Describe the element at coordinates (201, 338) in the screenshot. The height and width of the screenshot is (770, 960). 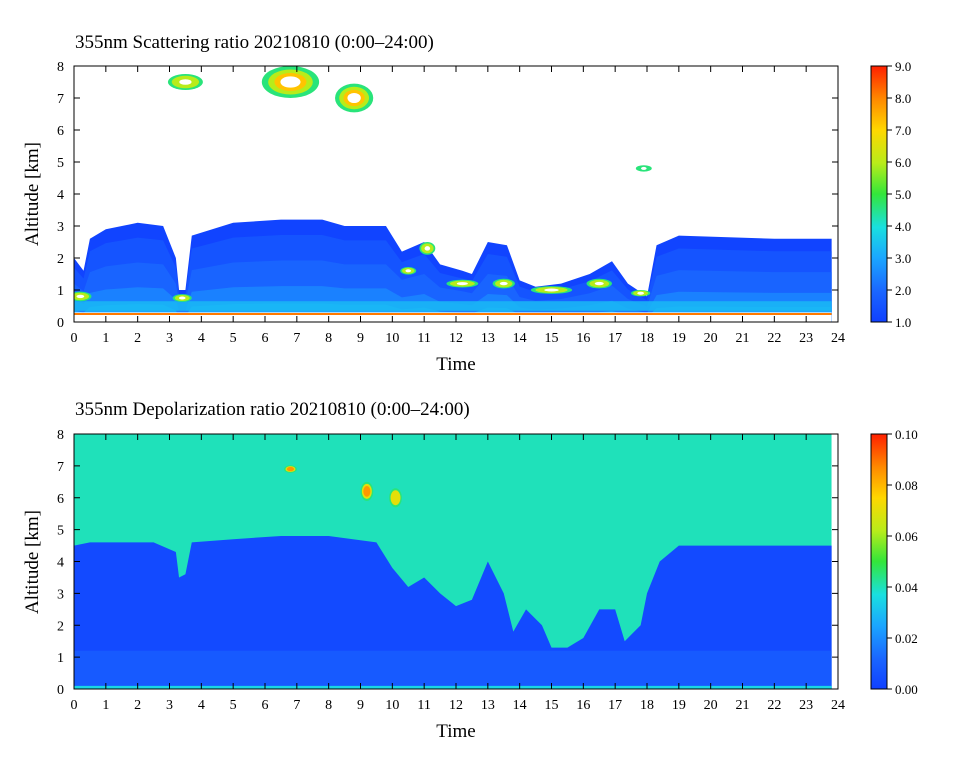
I see `x-tick-label: 4` at that location.